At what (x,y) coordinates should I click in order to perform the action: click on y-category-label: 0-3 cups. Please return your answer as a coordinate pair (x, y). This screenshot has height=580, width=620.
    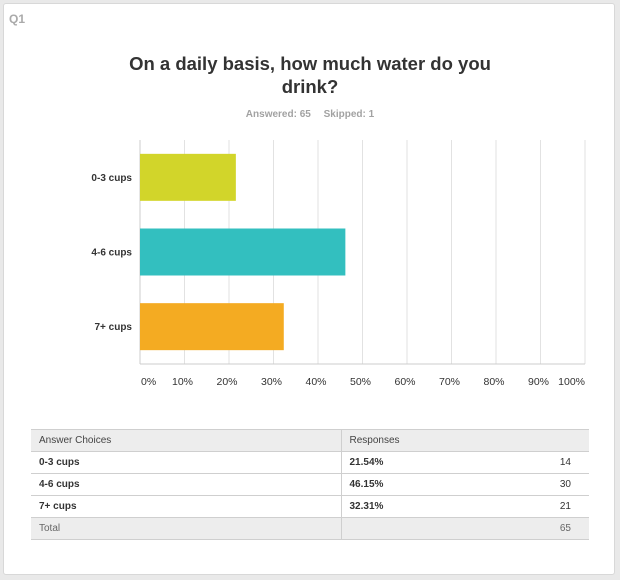
    Looking at the image, I should click on (111, 178).